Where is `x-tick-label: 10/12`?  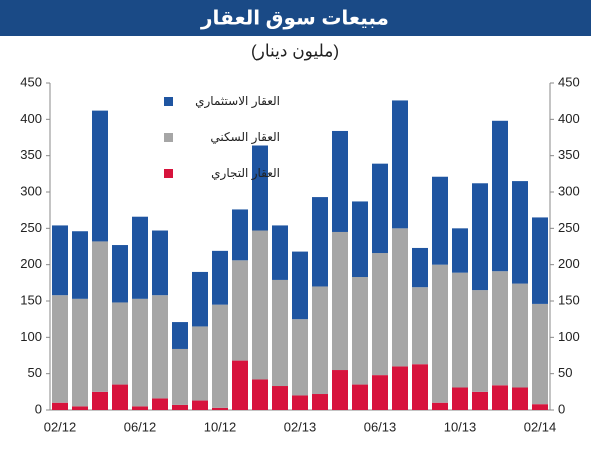
x-tick-label: 10/12 is located at coordinates (220, 426).